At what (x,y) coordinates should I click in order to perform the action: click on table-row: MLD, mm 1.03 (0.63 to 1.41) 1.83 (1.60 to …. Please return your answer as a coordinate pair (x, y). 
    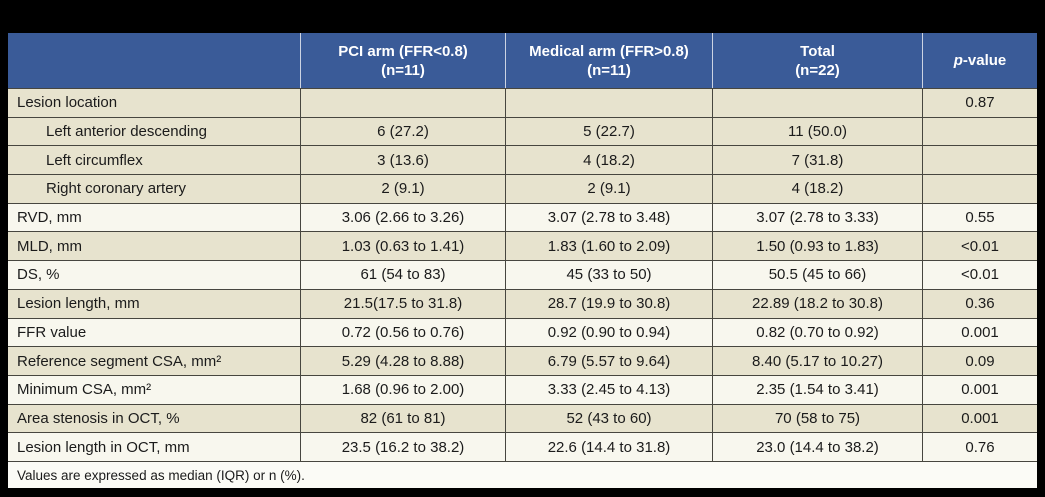
    Looking at the image, I should click on (522, 246).